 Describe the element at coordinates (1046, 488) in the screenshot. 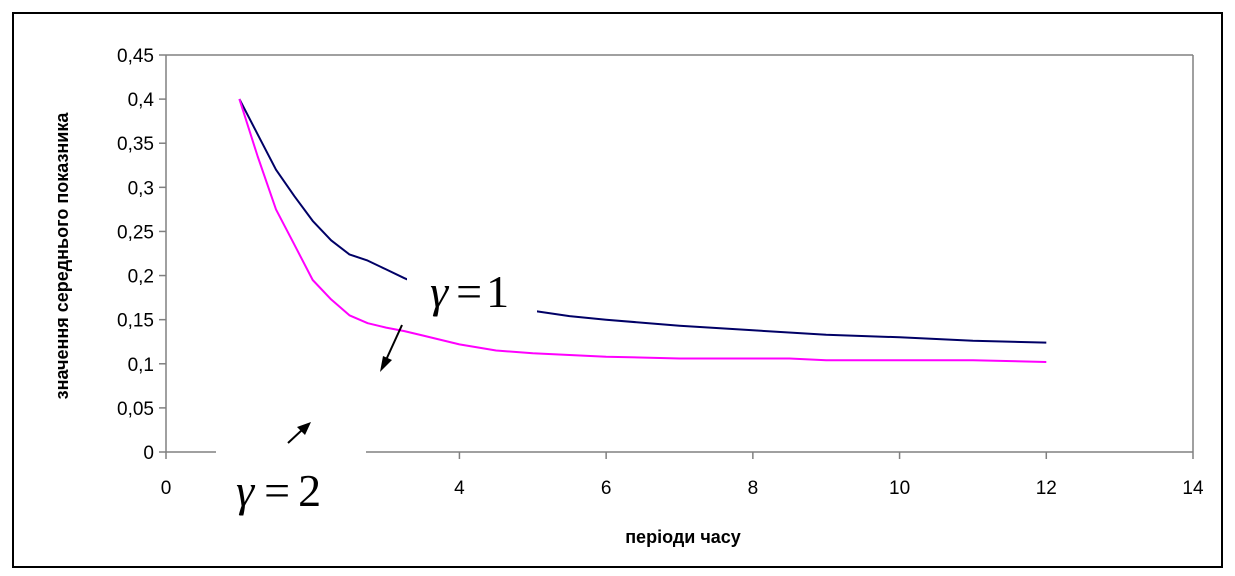

I see `x-tick-label: 12` at that location.